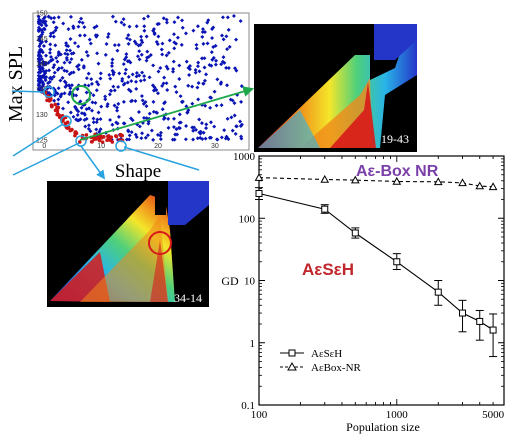 The image size is (512, 435). I want to click on gd-y-tick-label: 10, so click(250, 282).